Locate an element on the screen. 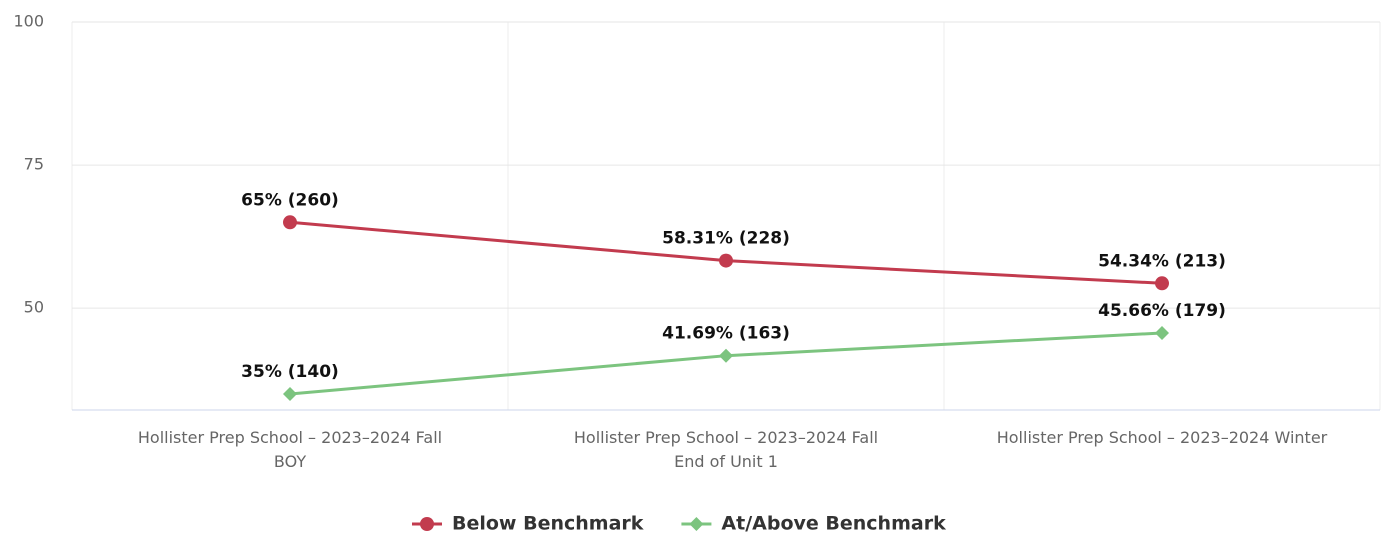  x-tick-label: Hollister Prep School – 2023–2024 Winter is located at coordinates (1162, 437).